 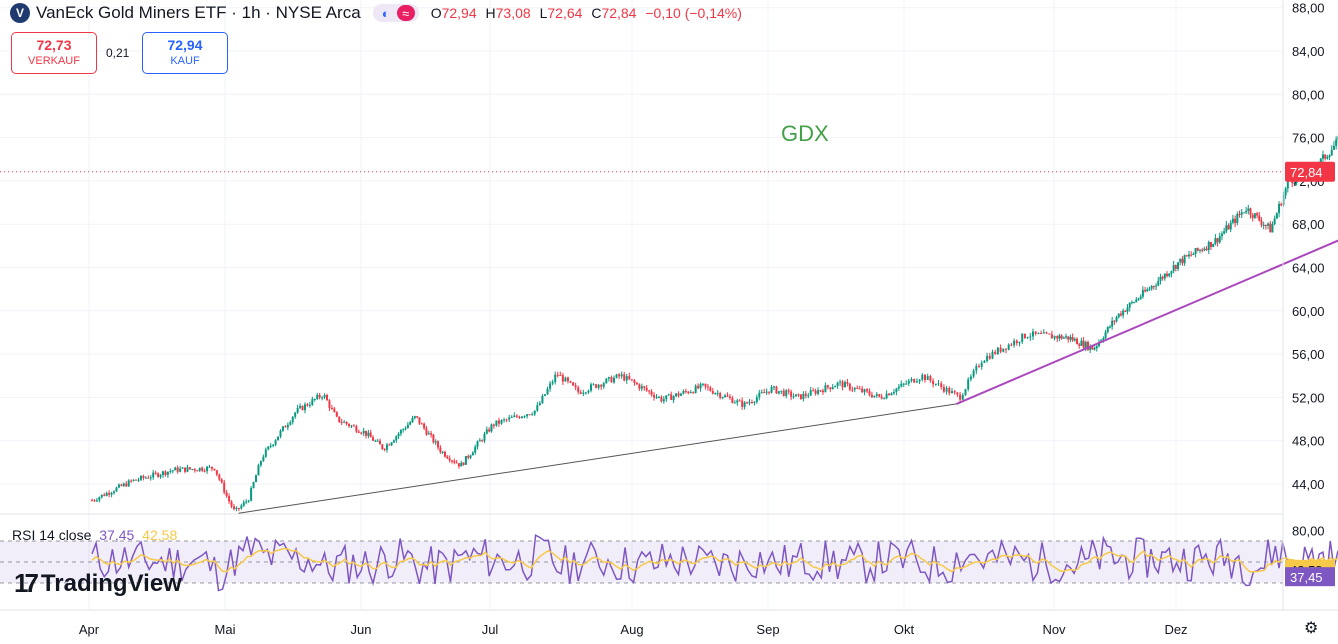 I want to click on x-tick-label: Sep, so click(x=767, y=629).